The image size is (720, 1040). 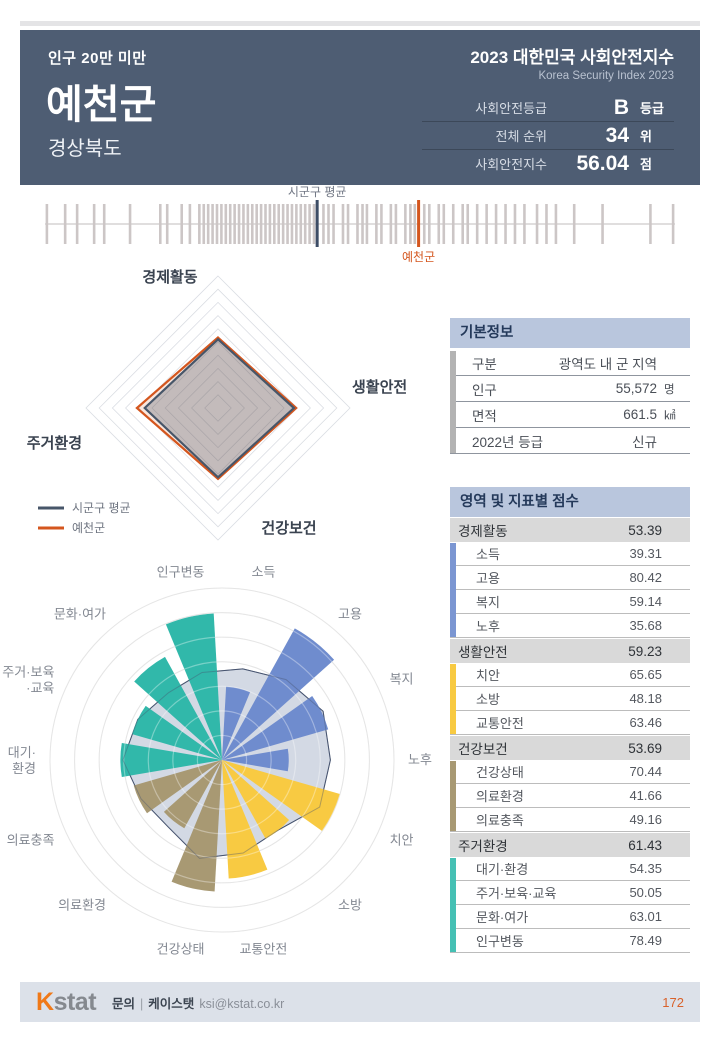 I want to click on program-subtitle: Korea Security Index 2023, so click(x=606, y=76).